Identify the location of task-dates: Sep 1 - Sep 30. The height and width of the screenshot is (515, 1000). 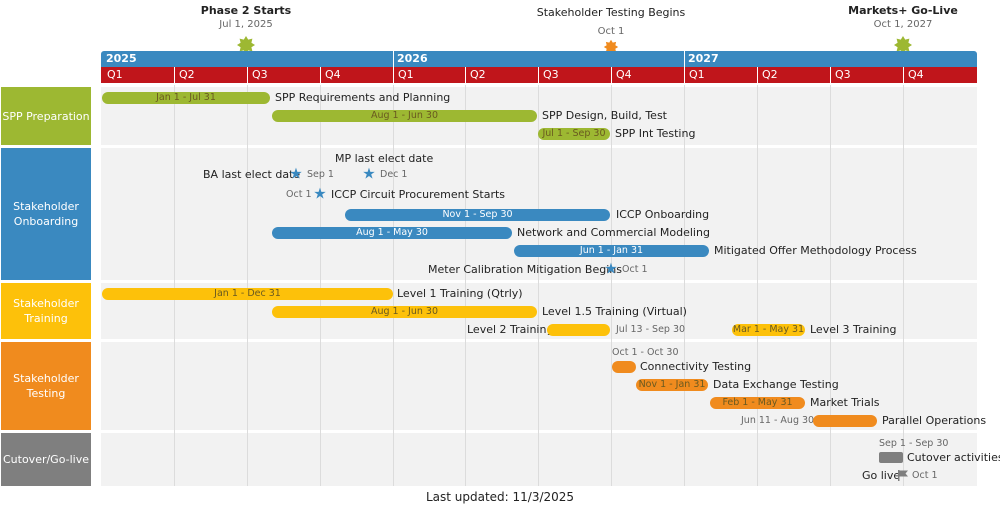
(914, 443).